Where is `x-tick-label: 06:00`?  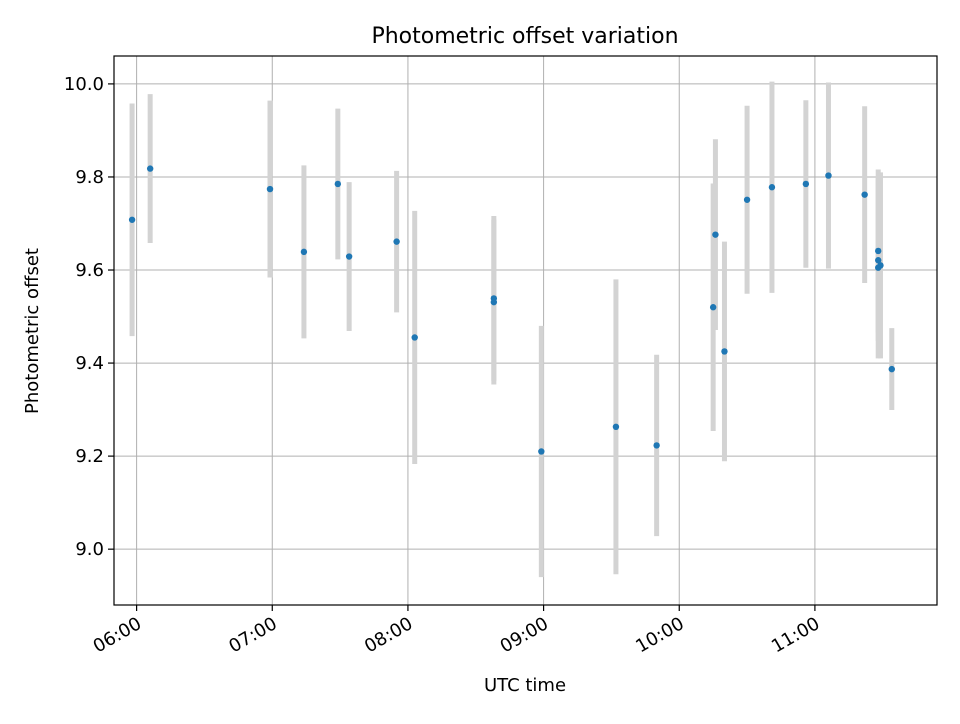
x-tick-label: 06:00 is located at coordinates (117, 635).